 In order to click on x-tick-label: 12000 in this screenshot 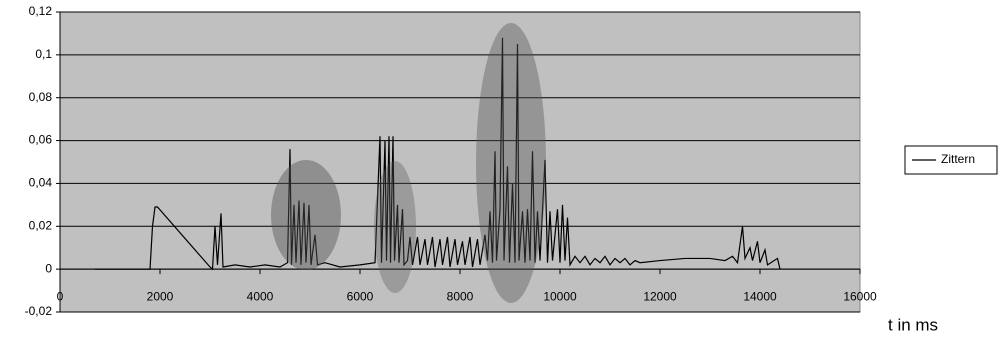, I will do `click(660, 296)`.